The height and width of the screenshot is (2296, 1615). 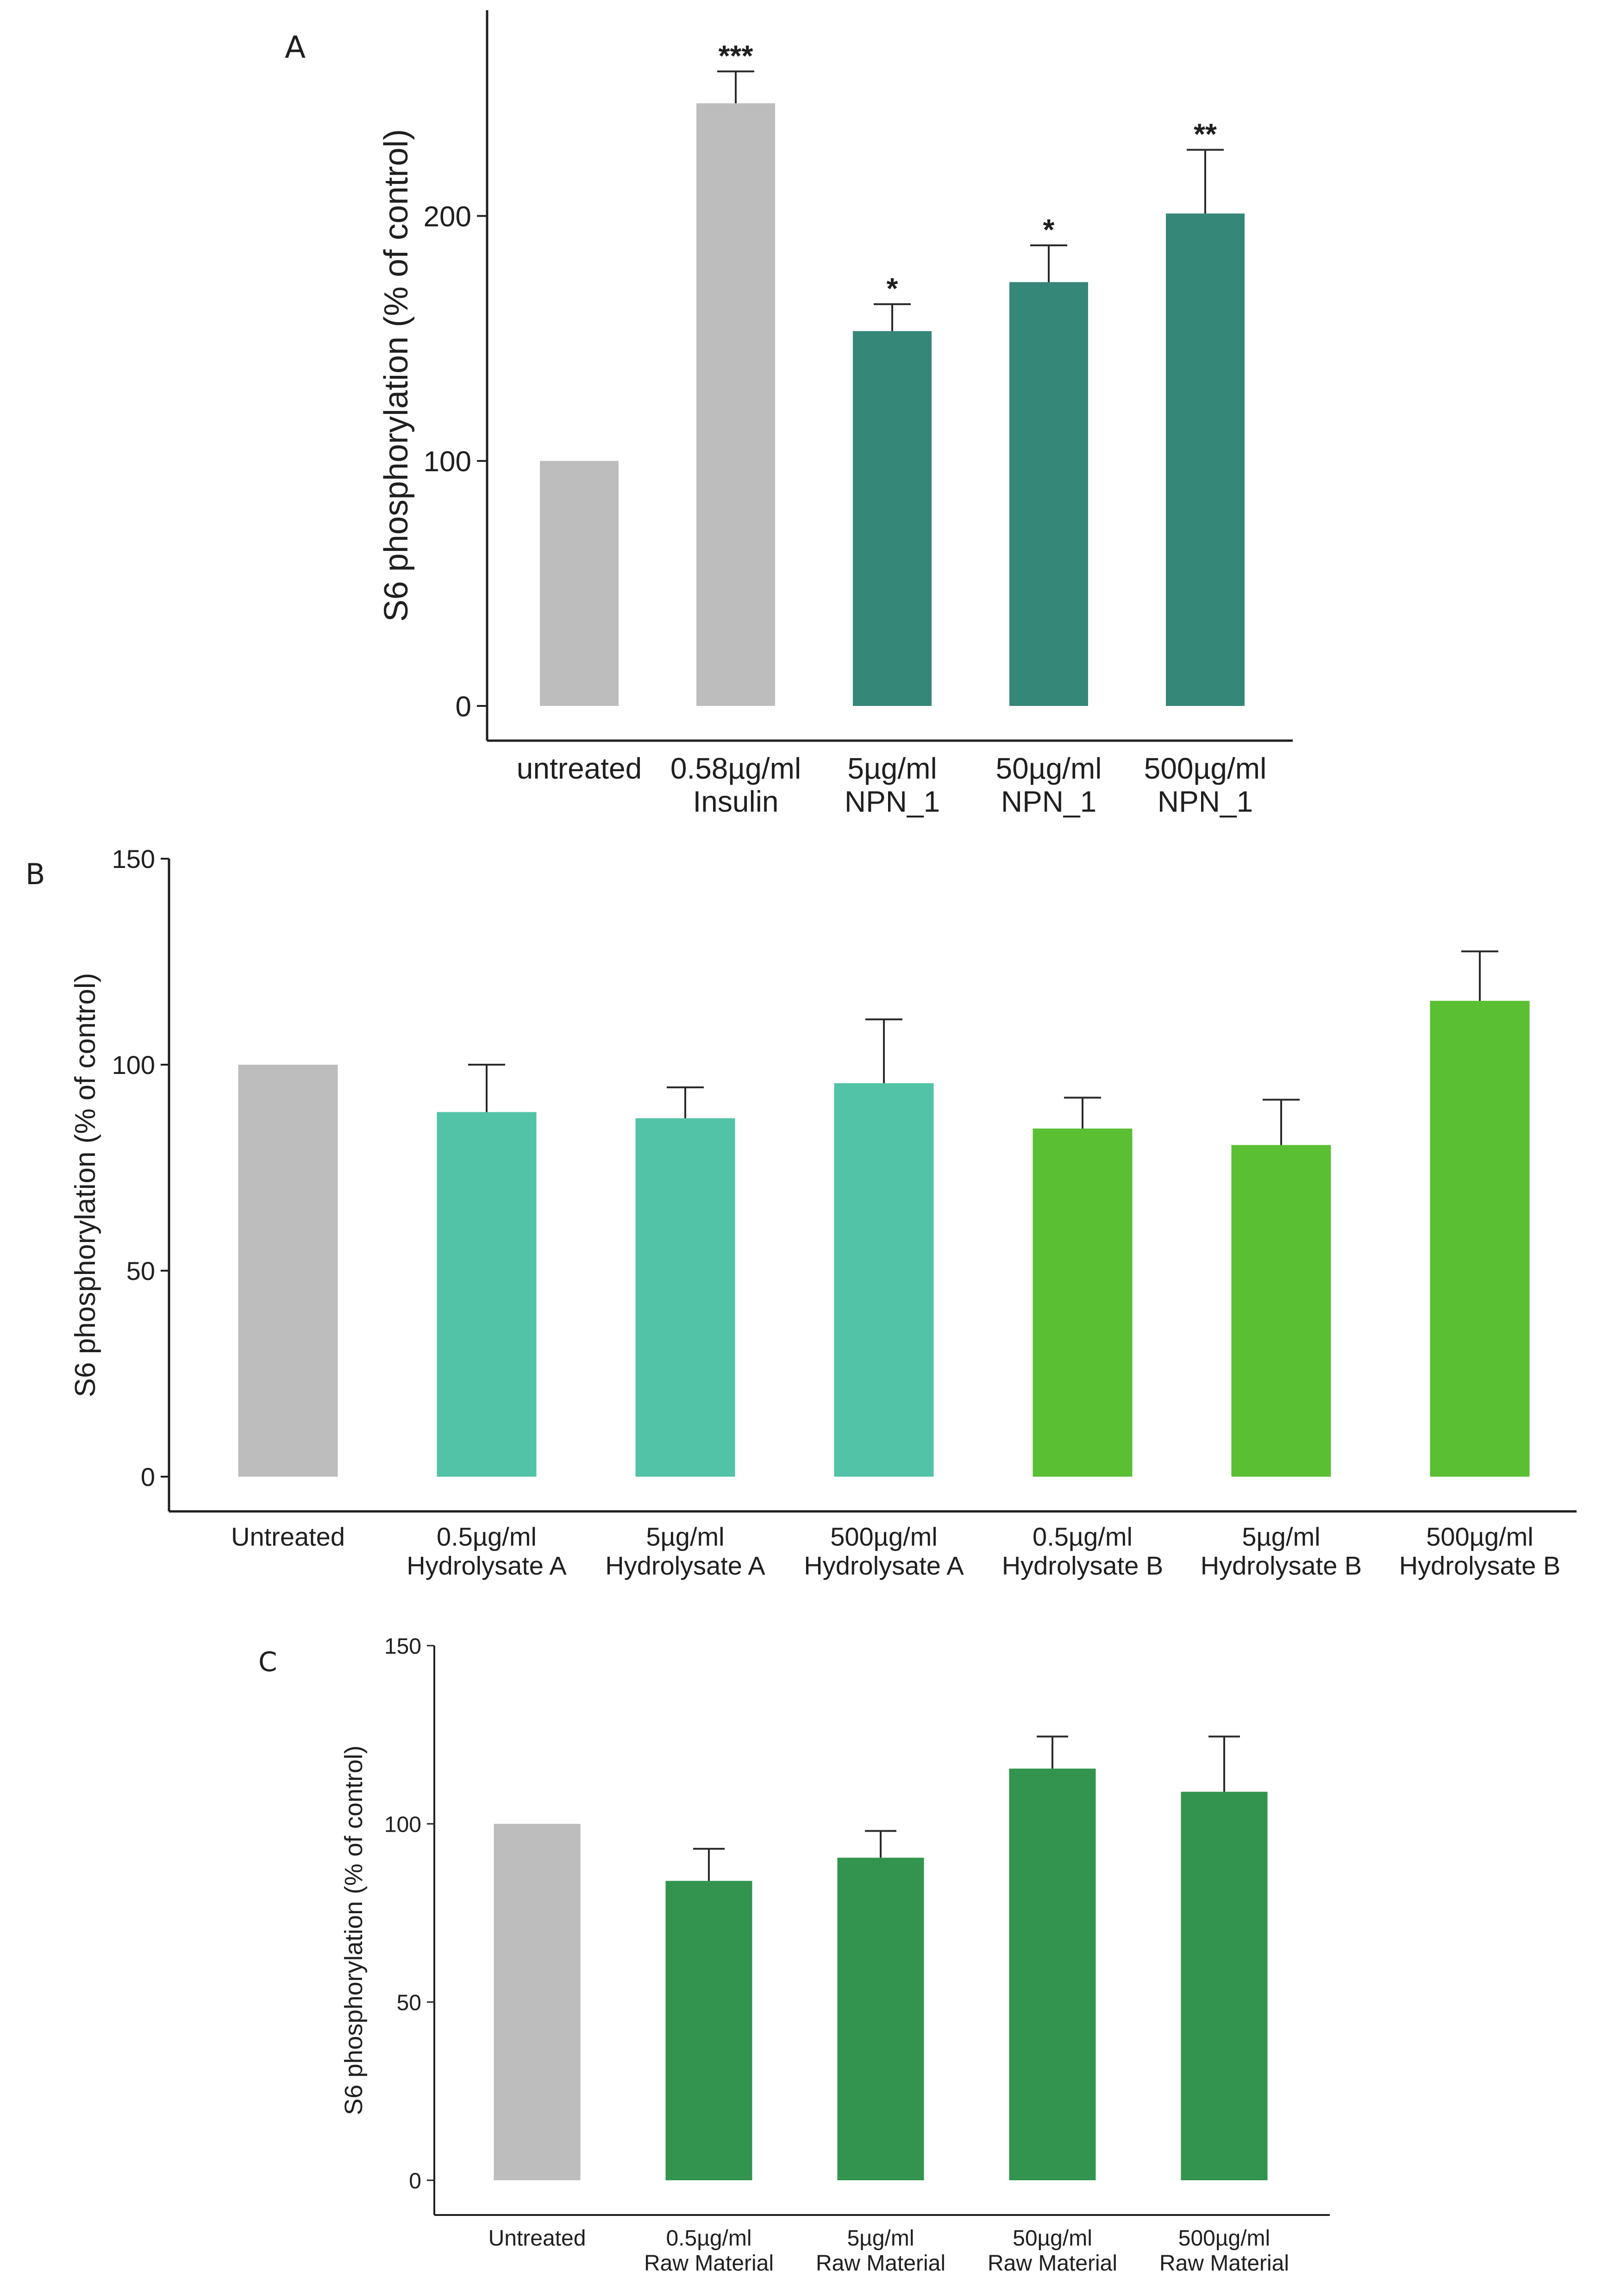 I want to click on significance-label: ***, so click(x=736, y=55).